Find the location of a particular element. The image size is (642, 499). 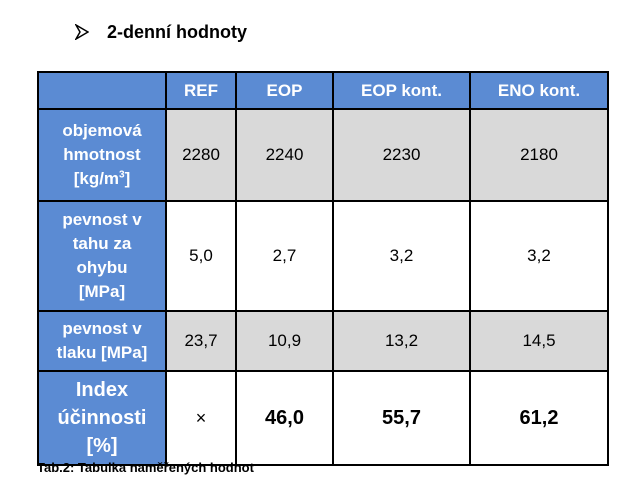

row-label-flexural-strength: pevnost v tahu za ohybu [MPa] is located at coordinates (102, 256).